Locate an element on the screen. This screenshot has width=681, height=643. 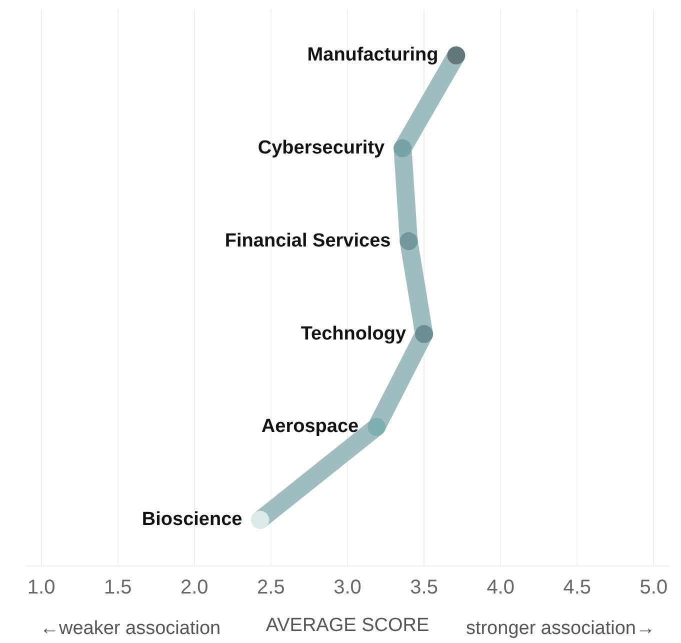
y-tick-label: Cybersecurity is located at coordinates (322, 148).